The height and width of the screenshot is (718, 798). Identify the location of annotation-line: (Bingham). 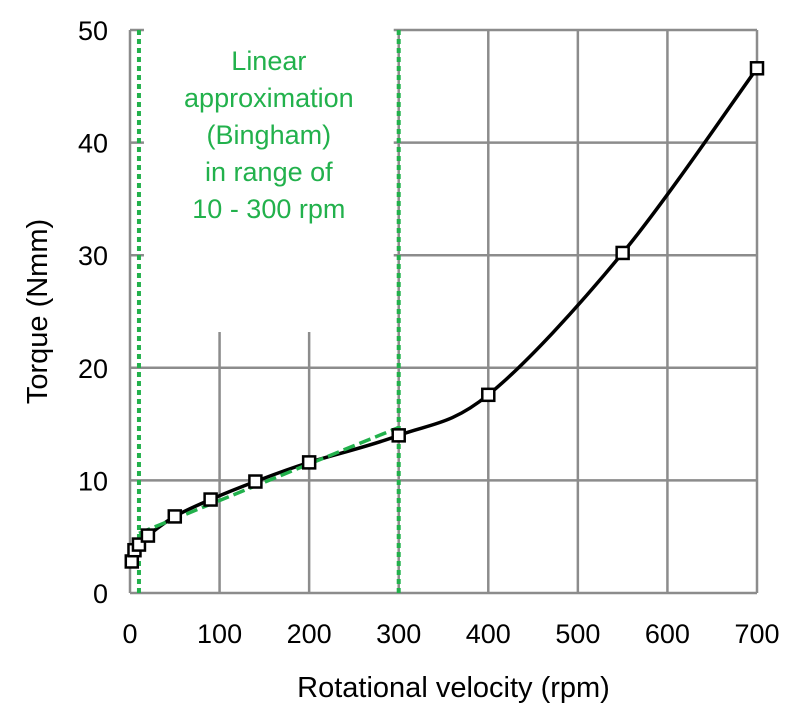
(269, 135).